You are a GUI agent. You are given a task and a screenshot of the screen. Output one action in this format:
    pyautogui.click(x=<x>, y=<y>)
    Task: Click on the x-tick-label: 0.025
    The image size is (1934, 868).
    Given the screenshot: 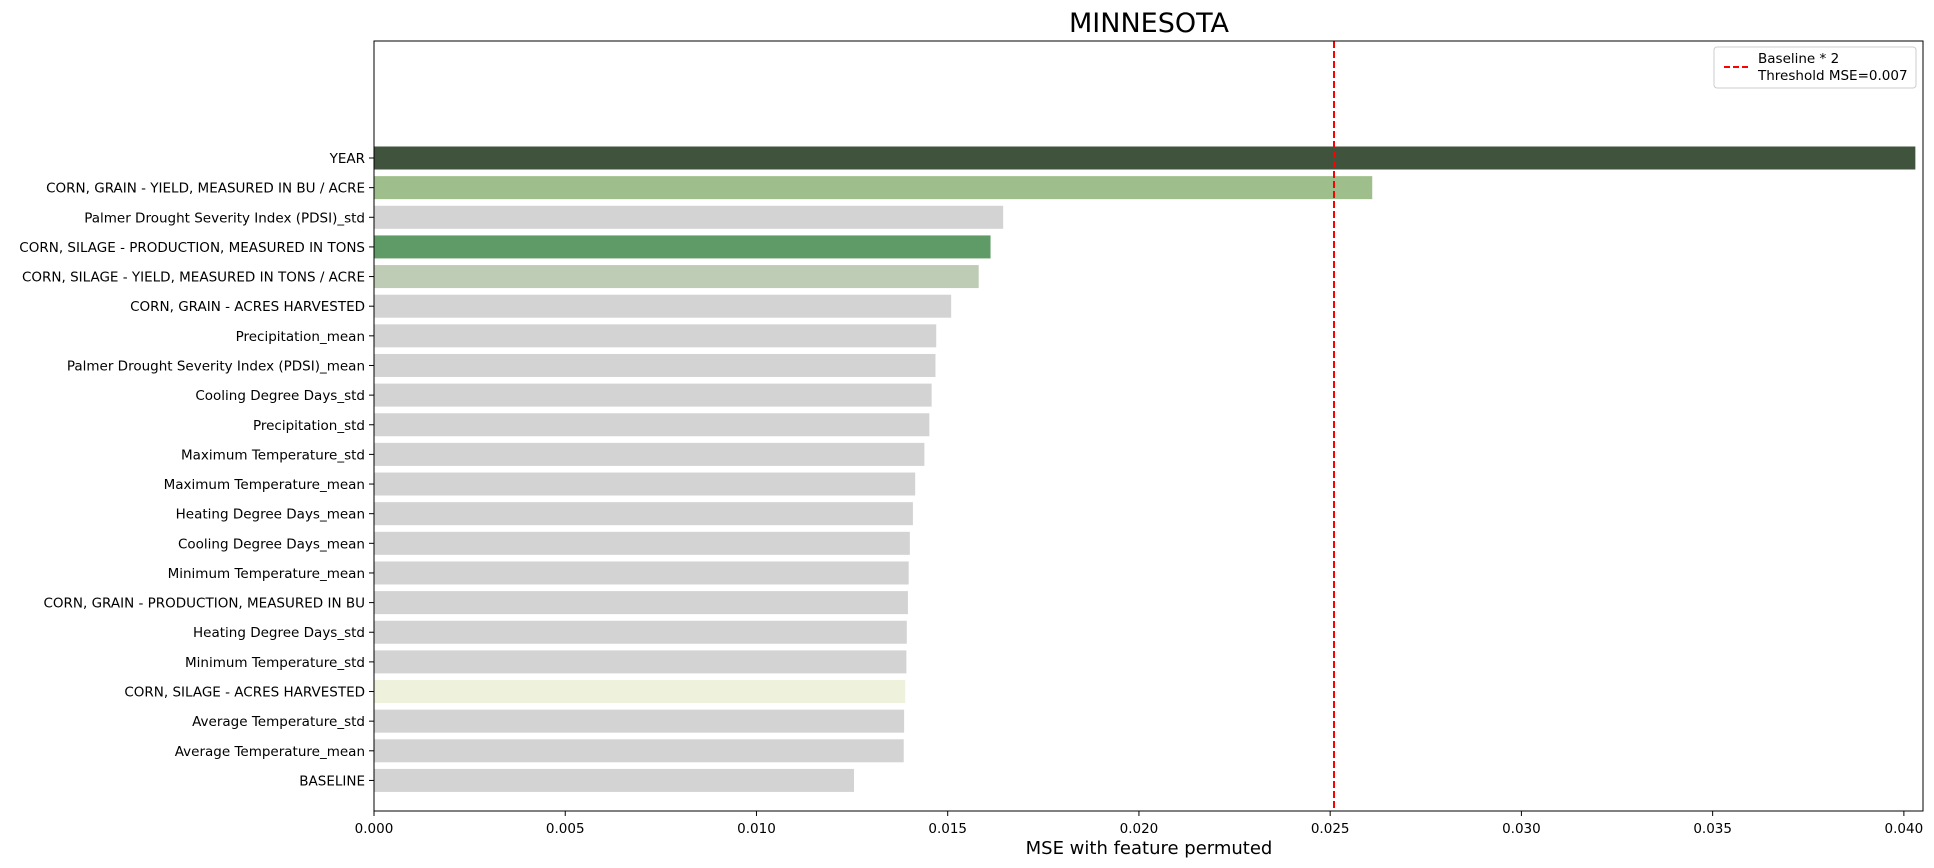 What is the action you would take?
    pyautogui.click(x=1330, y=829)
    